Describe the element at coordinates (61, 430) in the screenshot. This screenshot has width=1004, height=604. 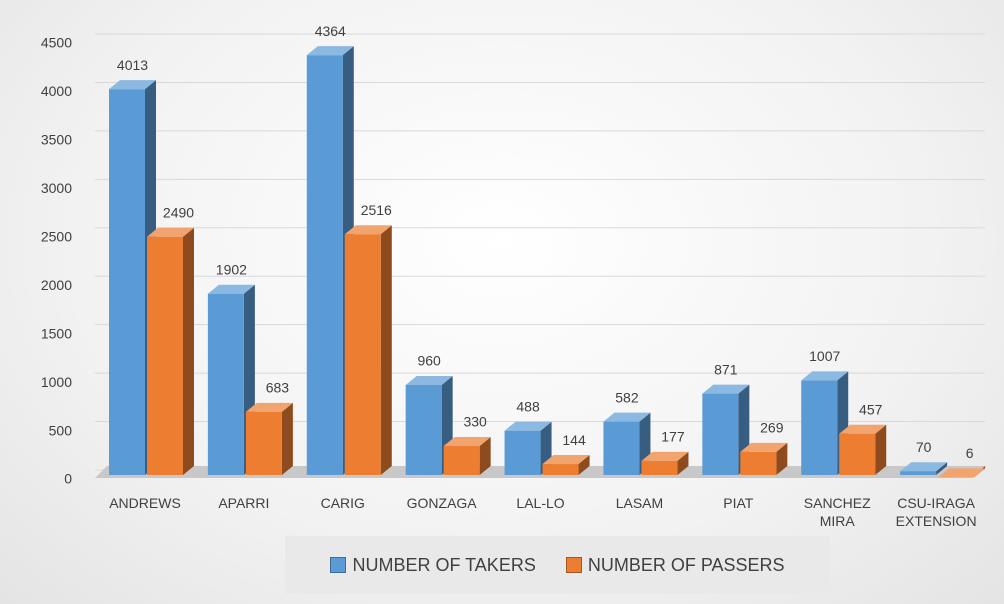
I see `y-tick-label: 500` at that location.